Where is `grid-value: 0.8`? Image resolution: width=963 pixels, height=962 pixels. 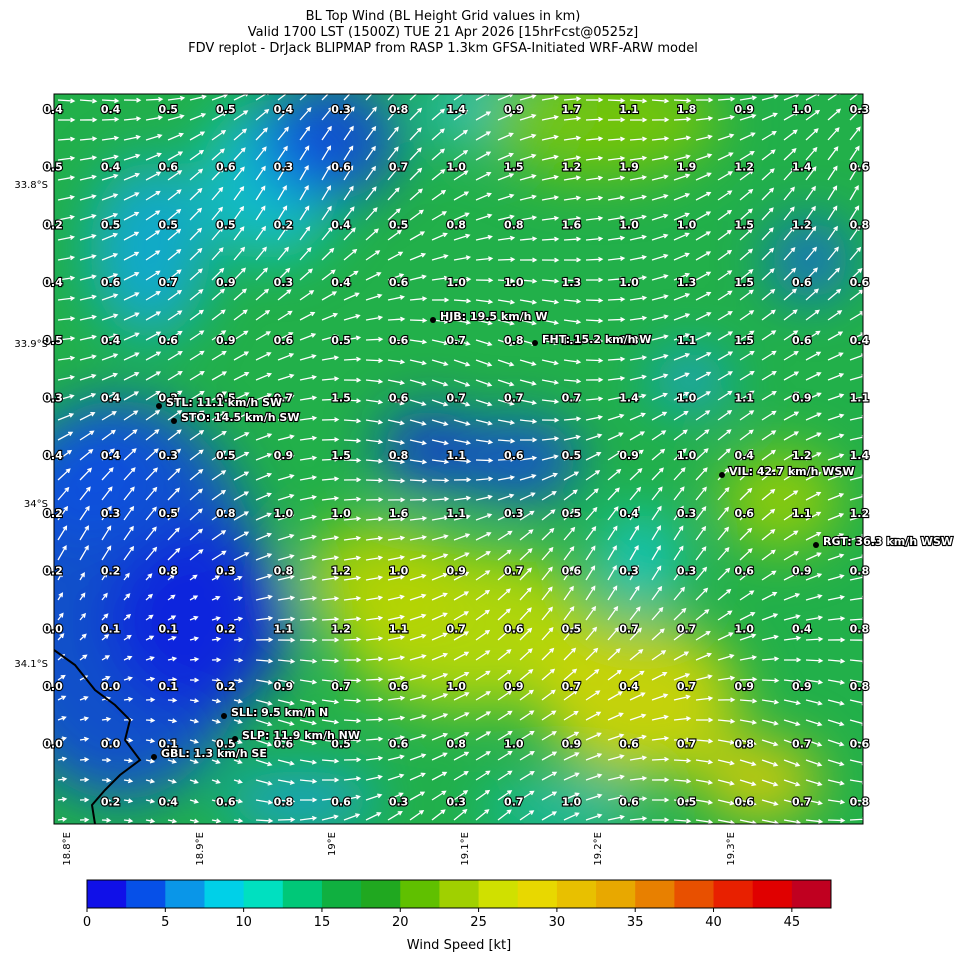 grid-value: 0.8 is located at coordinates (399, 455).